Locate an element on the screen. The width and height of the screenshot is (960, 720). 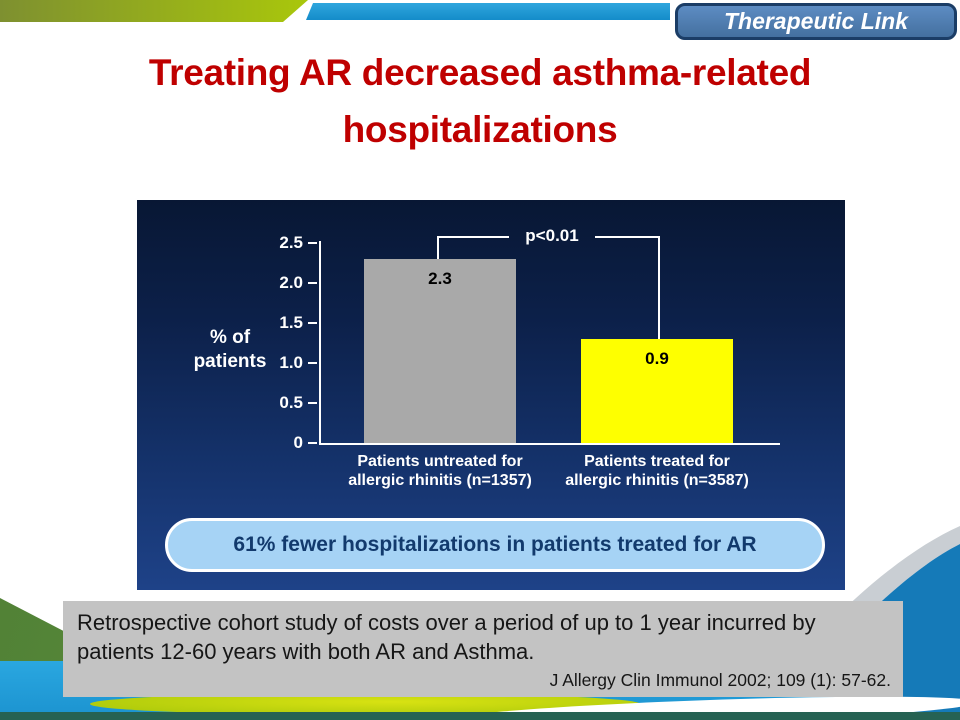
x-axis-line is located at coordinates (549, 444).